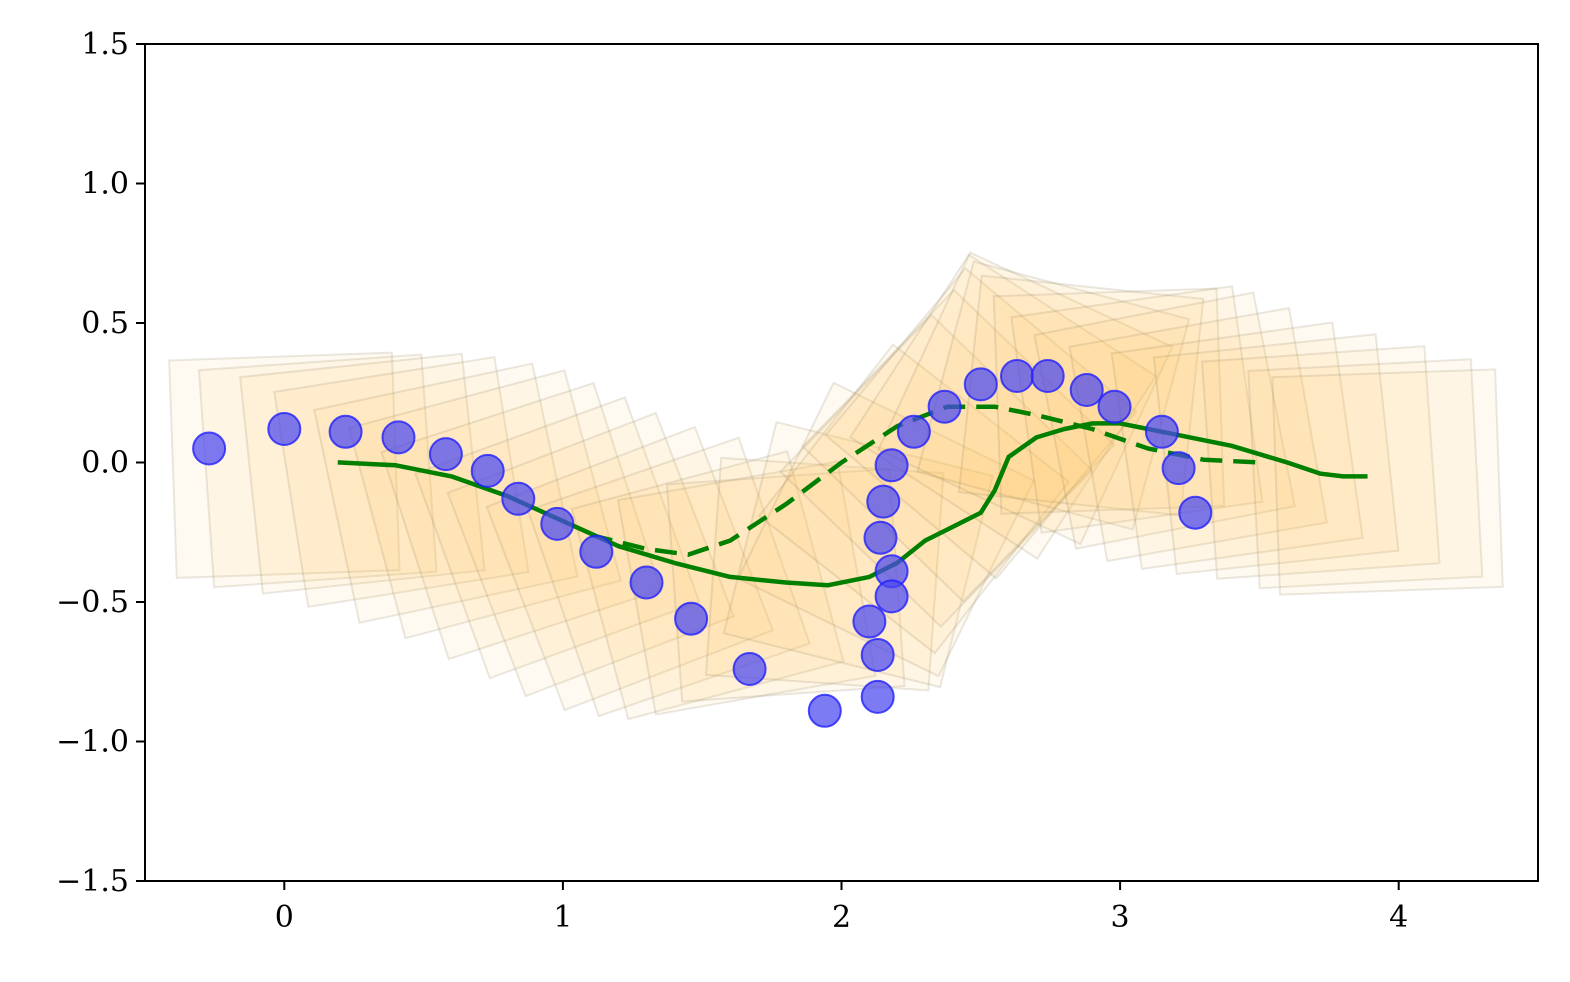 The width and height of the screenshot is (1570, 982). What do you see at coordinates (841, 917) in the screenshot?
I see `x-tick-label: 2` at bounding box center [841, 917].